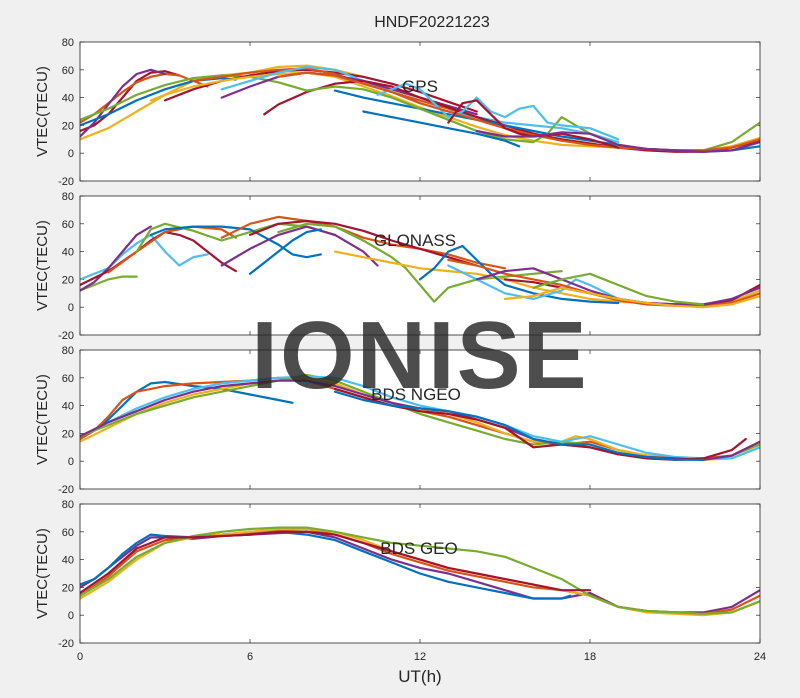  What do you see at coordinates (420, 86) in the screenshot?
I see `panel-label: GPS` at bounding box center [420, 86].